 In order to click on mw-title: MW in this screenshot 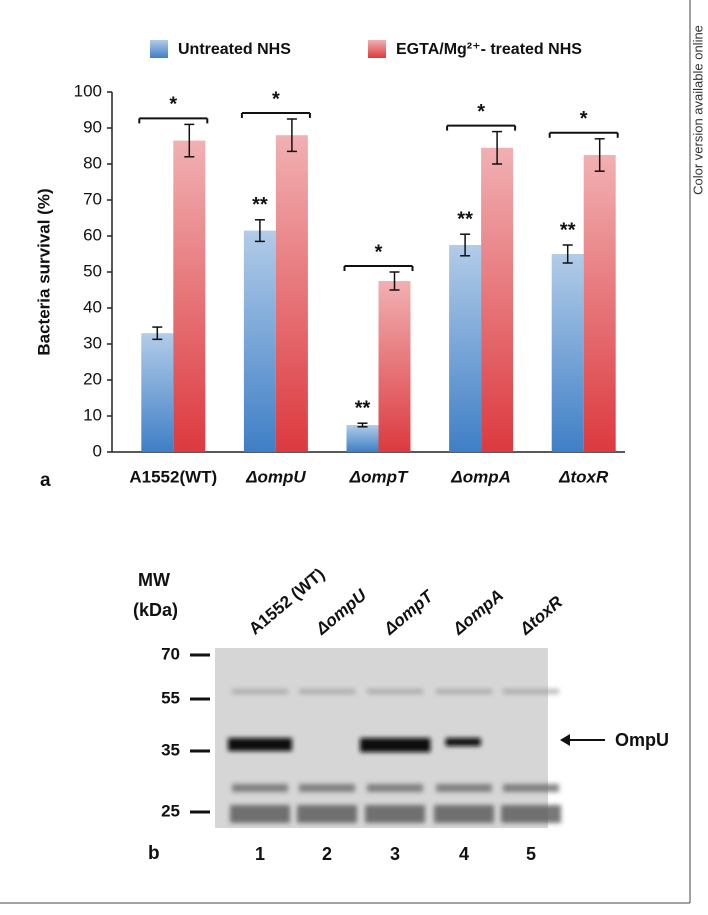, I will do `click(154, 580)`.